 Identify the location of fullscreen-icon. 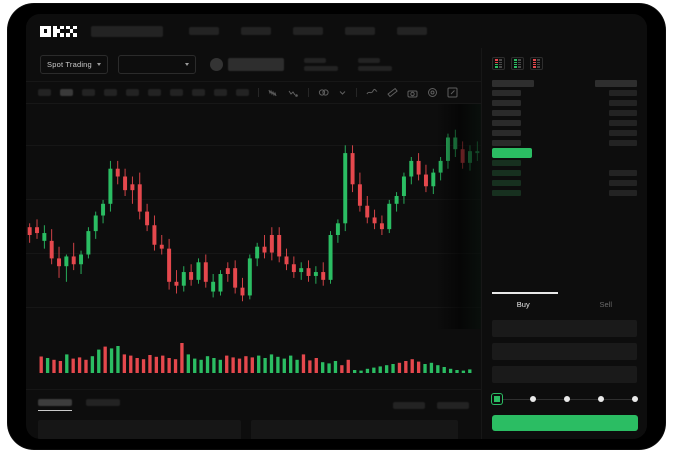
(452, 92).